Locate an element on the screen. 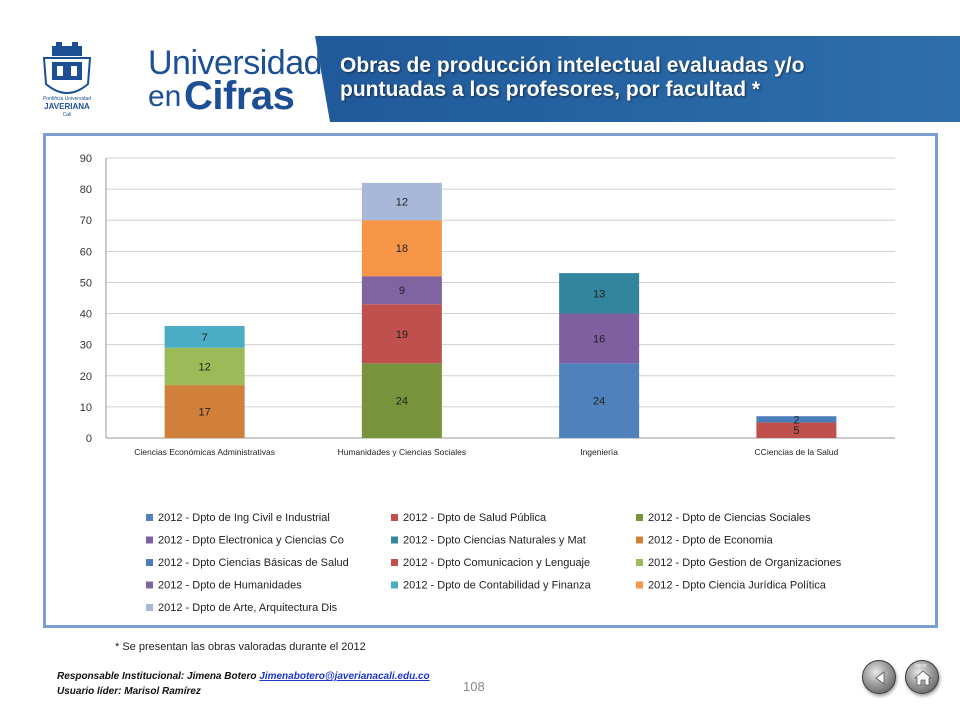  legend-entry: 2012 - Dpto de Ing Civil e Industrial is located at coordinates (244, 518).